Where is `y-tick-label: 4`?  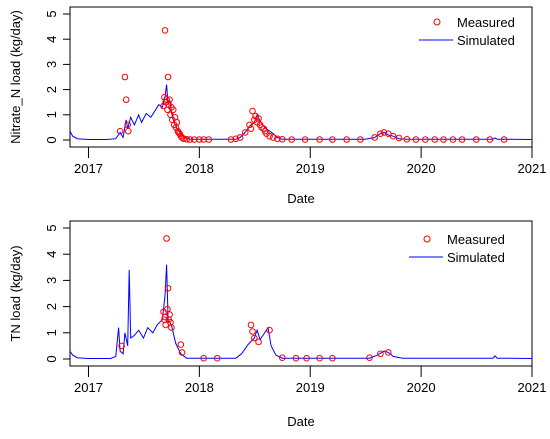
y-tick-label: 4 is located at coordinates (51, 254).